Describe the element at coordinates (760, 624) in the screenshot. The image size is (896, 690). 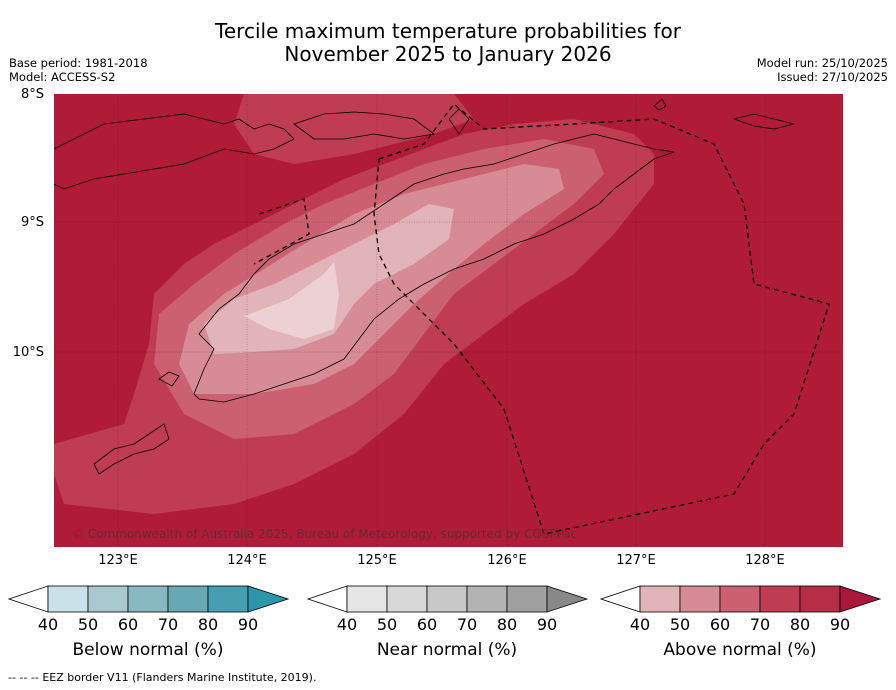
I see `above-tick-70: 70` at that location.